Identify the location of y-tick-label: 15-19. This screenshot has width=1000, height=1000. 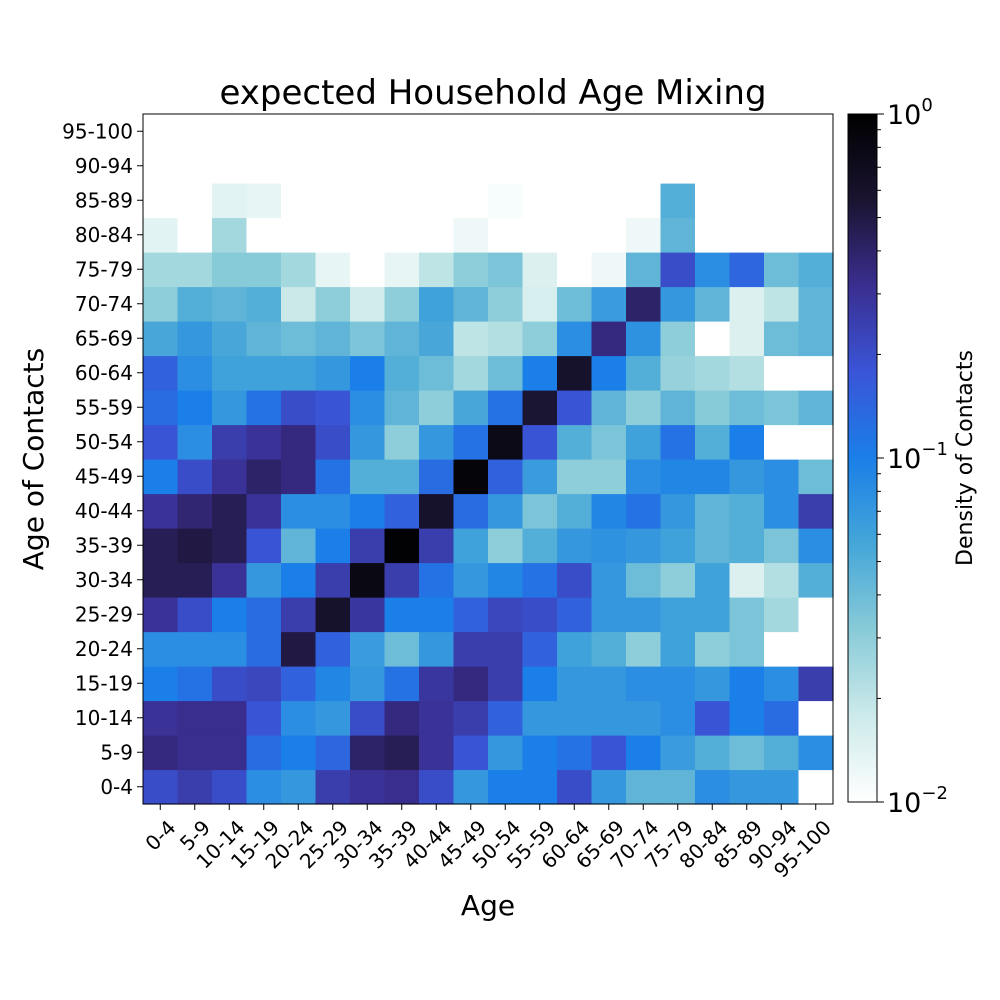
(104, 683).